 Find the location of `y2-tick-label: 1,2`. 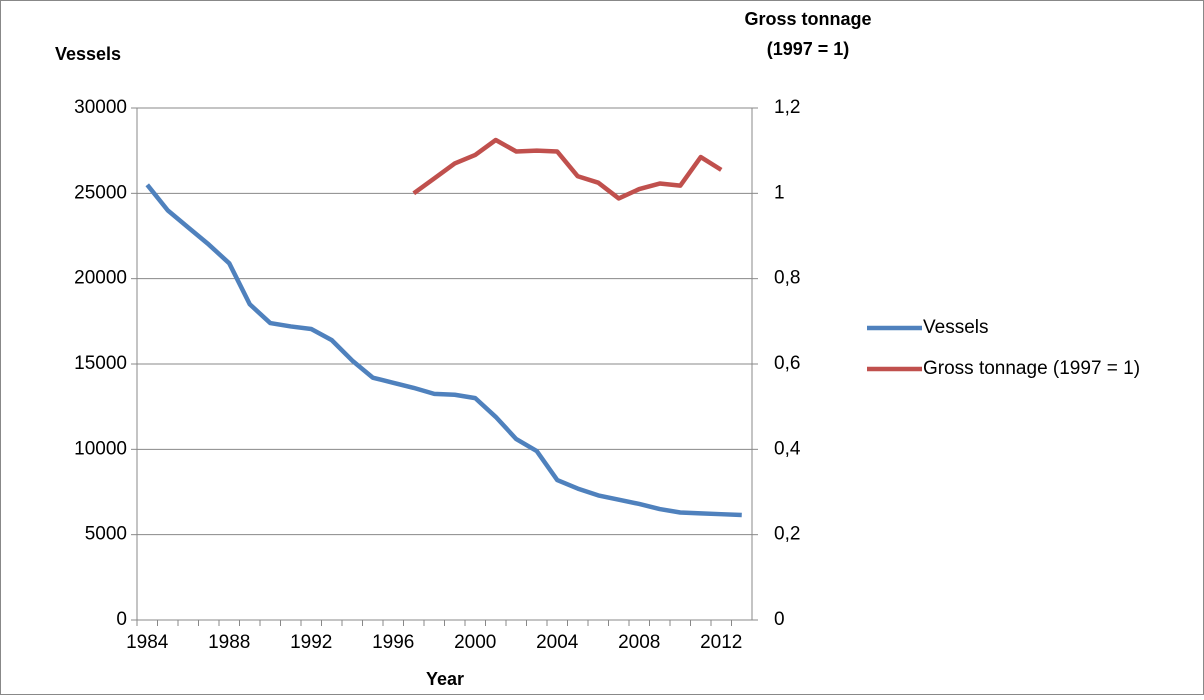

y2-tick-label: 1,2 is located at coordinates (787, 107).